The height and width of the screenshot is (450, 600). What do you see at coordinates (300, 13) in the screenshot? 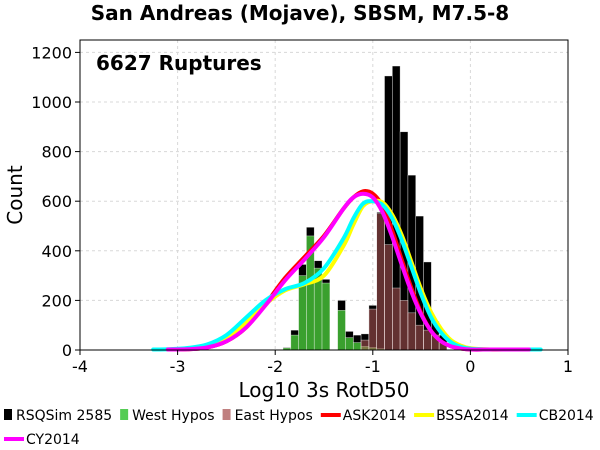
I see `chart-title: San Andreas (Mojave), SBSM, M7.5-8` at bounding box center [300, 13].